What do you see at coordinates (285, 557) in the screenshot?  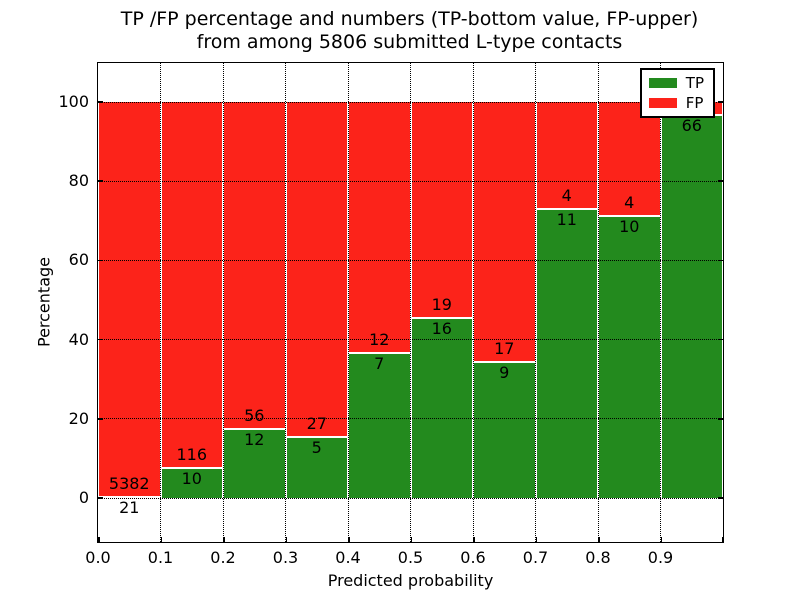 I see `x-tick-label: 0.3` at bounding box center [285, 557].